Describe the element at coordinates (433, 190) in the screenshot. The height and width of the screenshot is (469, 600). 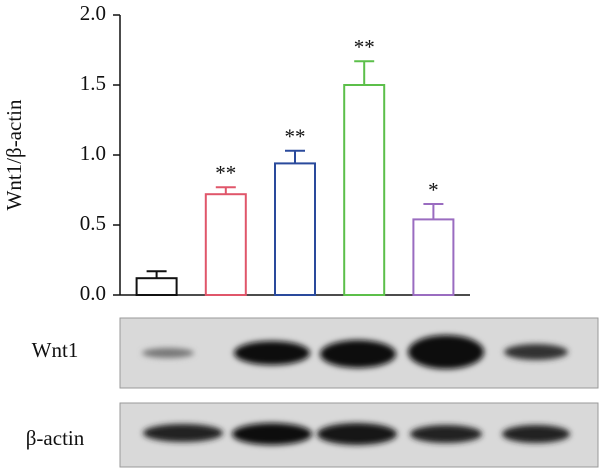
I see `significance-label: *` at that location.